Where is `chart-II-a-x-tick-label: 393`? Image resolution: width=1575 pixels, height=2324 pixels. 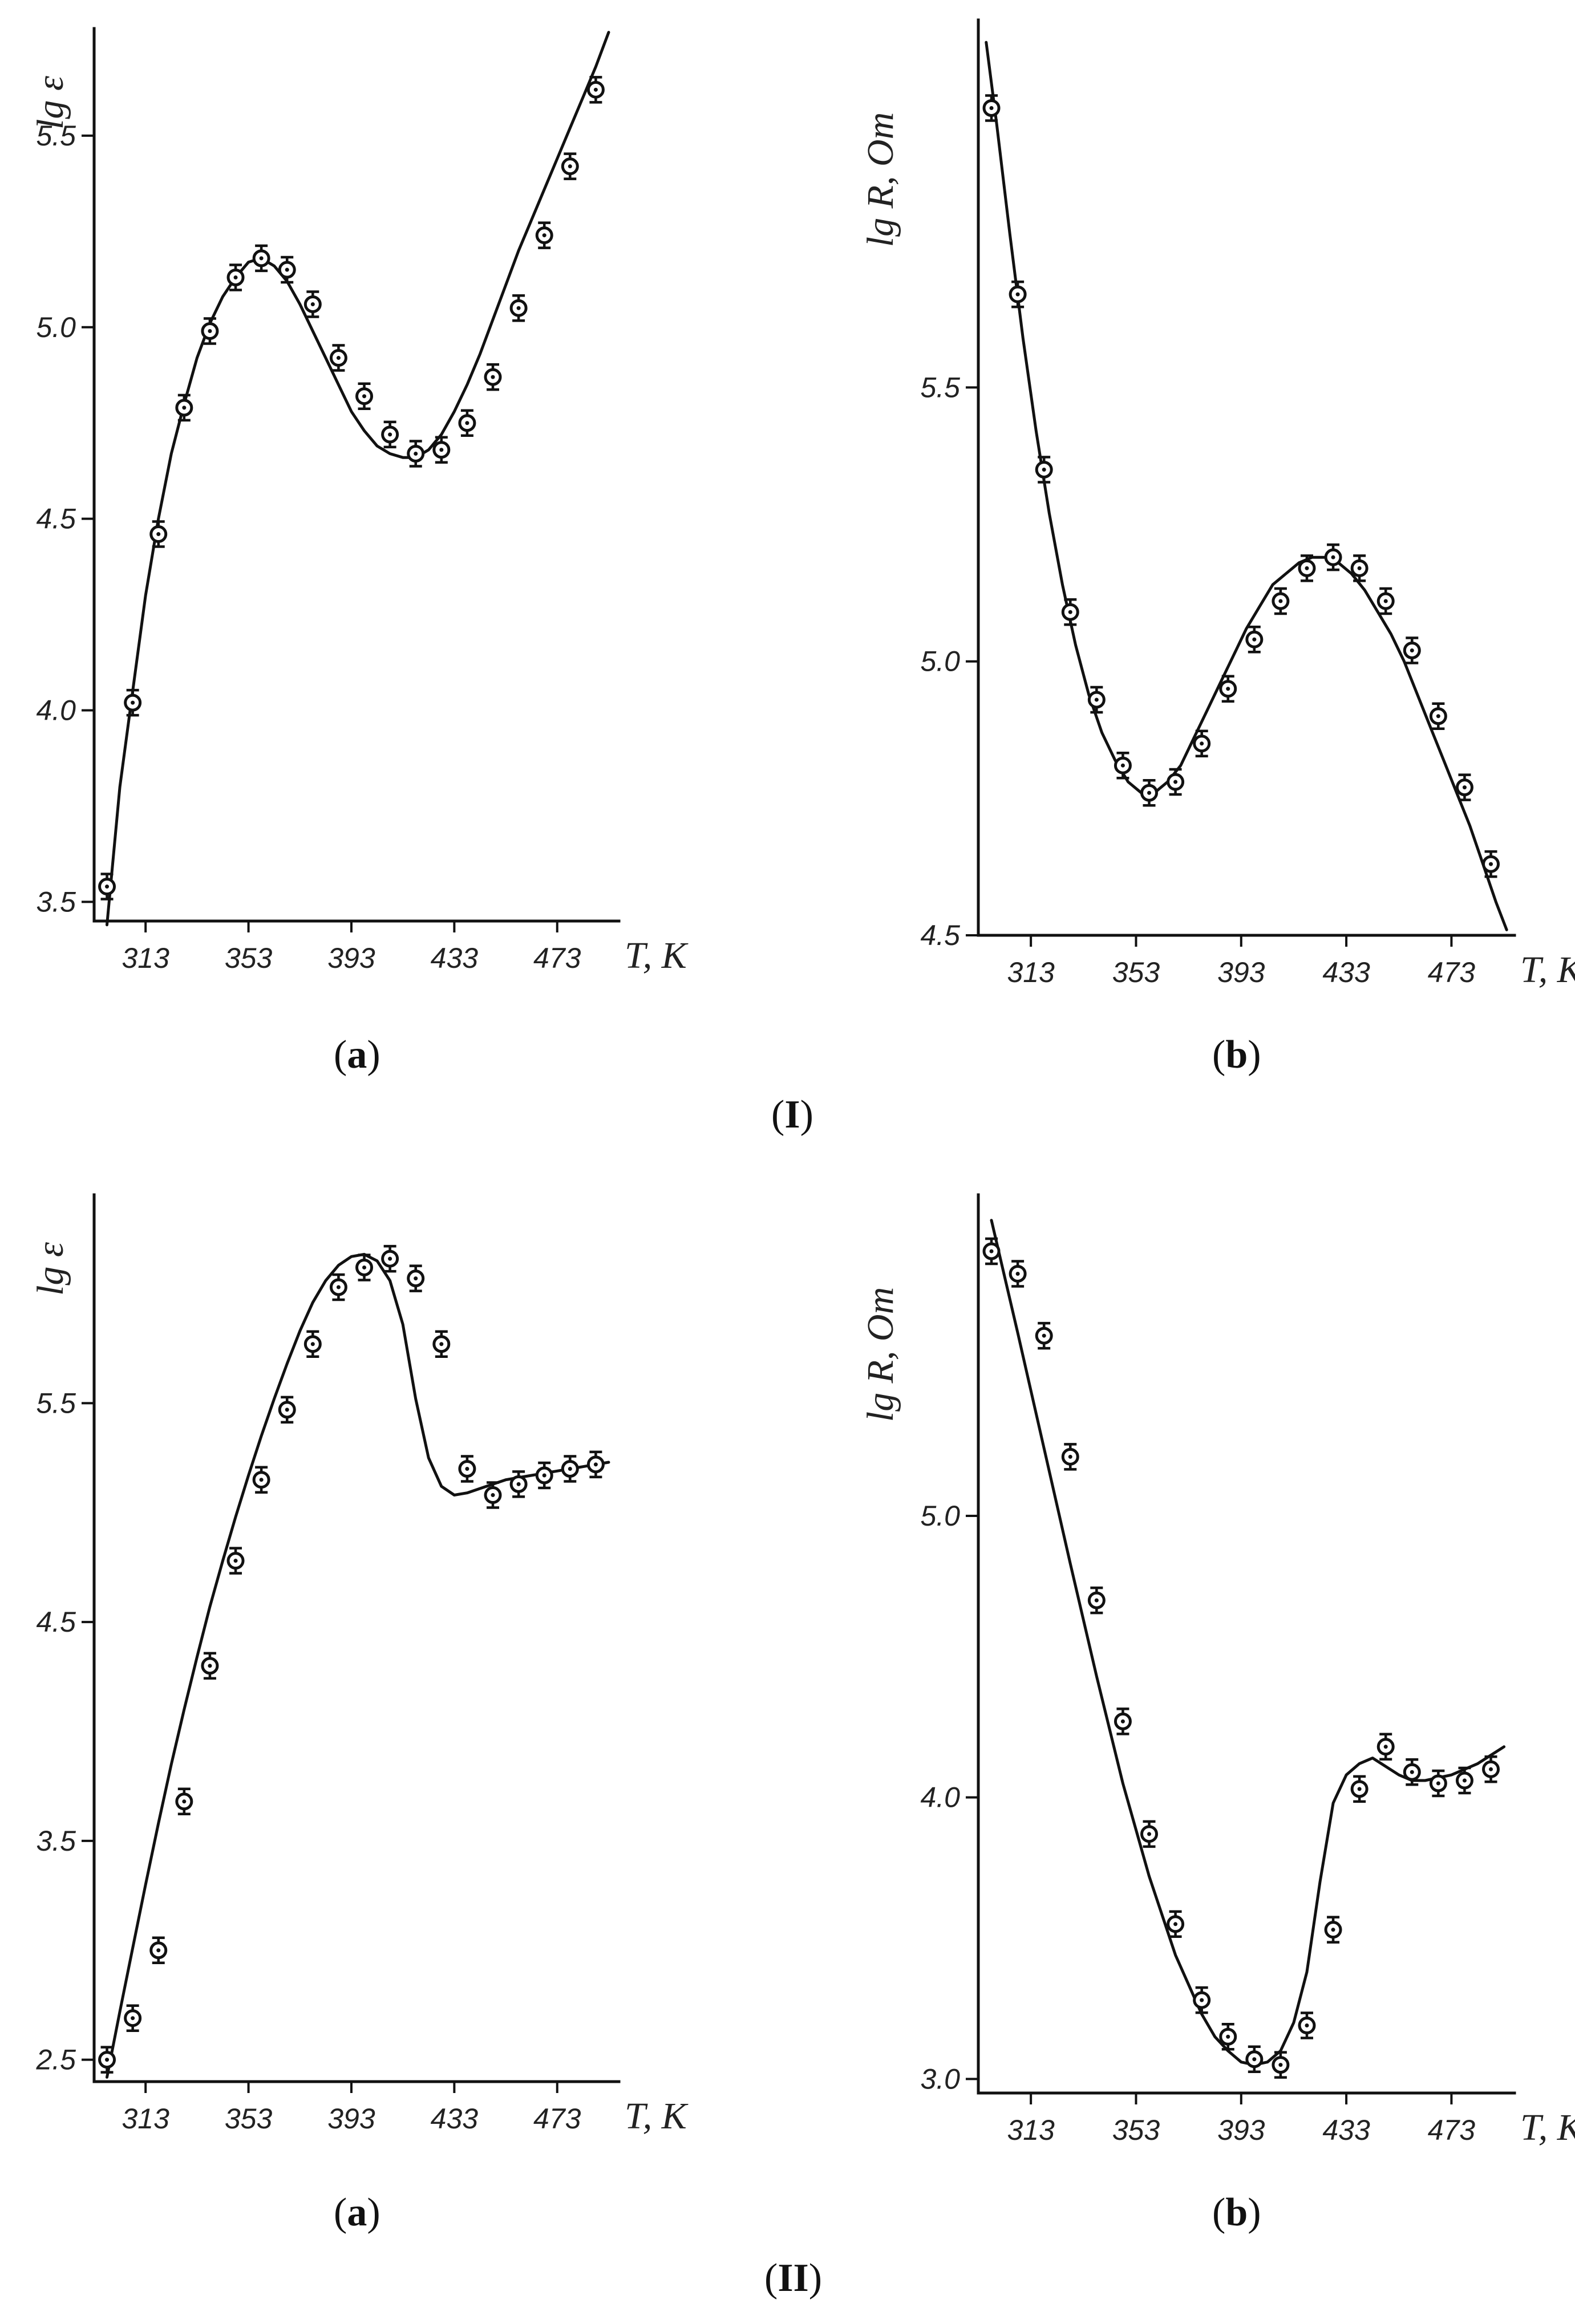
chart-II-a-x-tick-label: 393 is located at coordinates (351, 2119).